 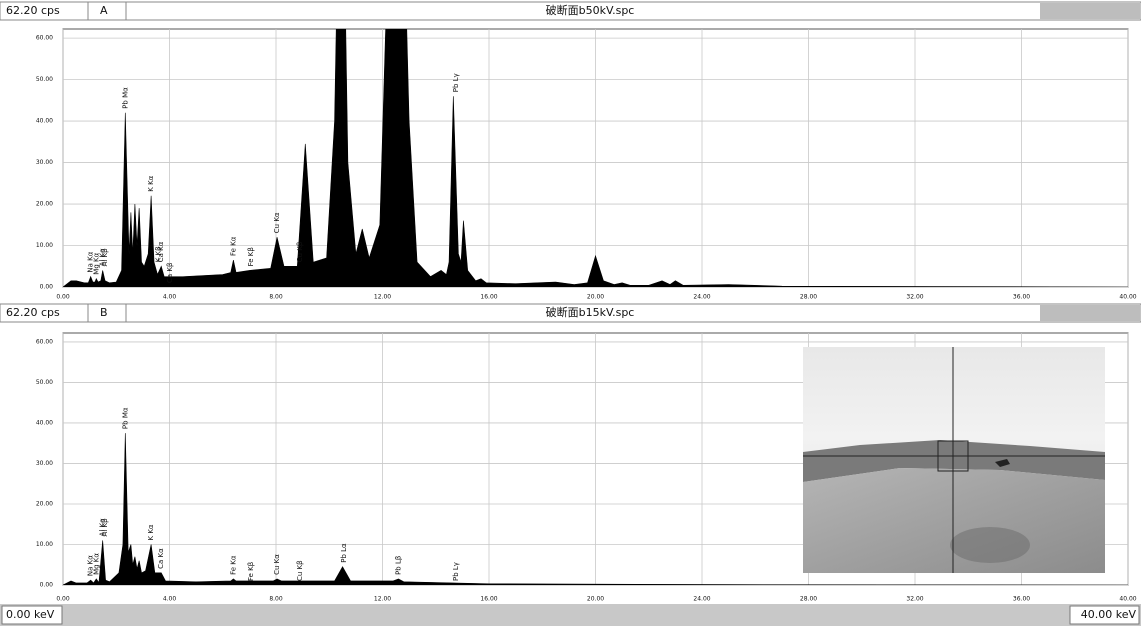 I want to click on file-title: 破断面b50kV.spc, so click(x=590, y=10).